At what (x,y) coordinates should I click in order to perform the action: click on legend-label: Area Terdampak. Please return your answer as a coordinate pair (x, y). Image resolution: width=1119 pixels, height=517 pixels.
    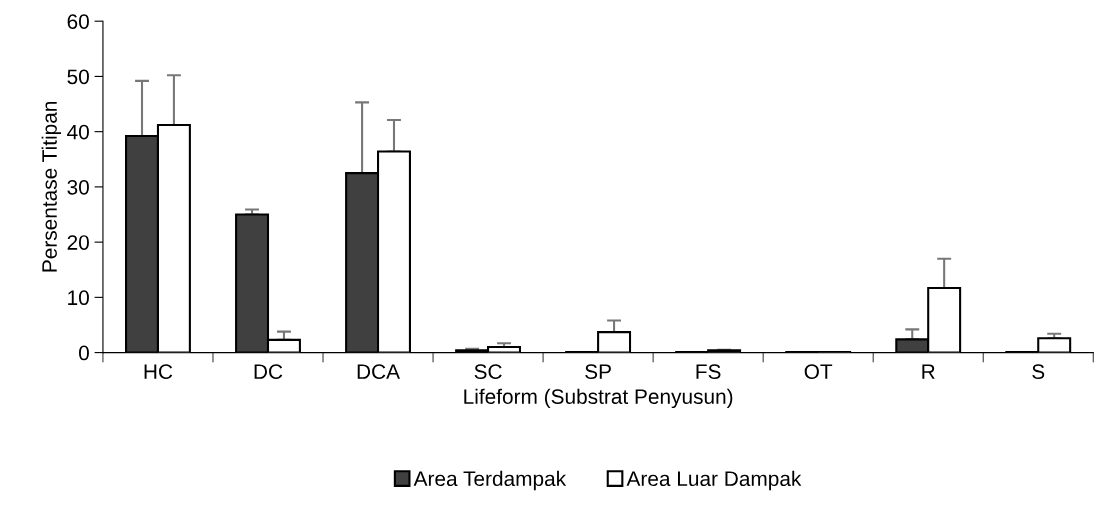
    Looking at the image, I should click on (490, 480).